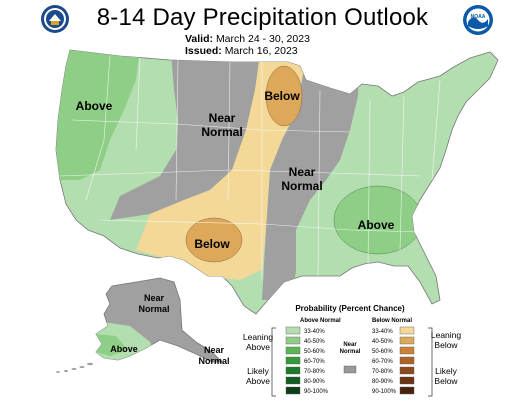  Describe the element at coordinates (384, 392) in the screenshot. I see `legend-below-swatch-label-6: 90-100%` at that location.